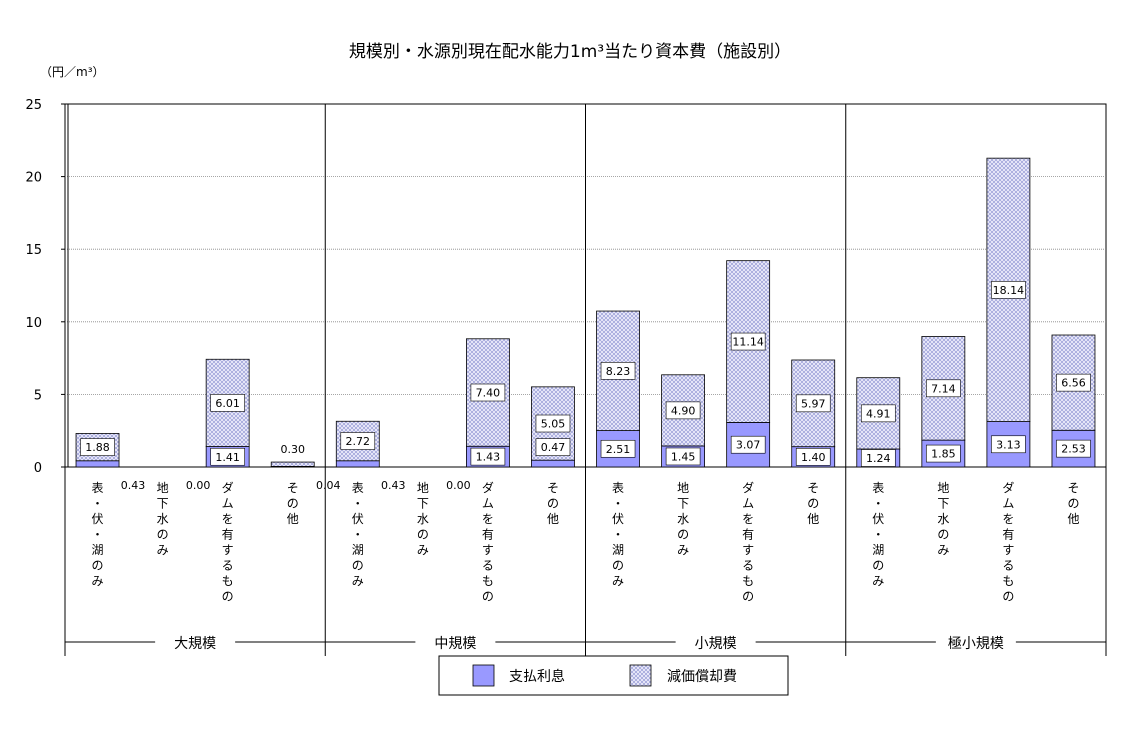 The height and width of the screenshot is (737, 1141). I want to click on category-label-char: ダ, so click(1008, 487).